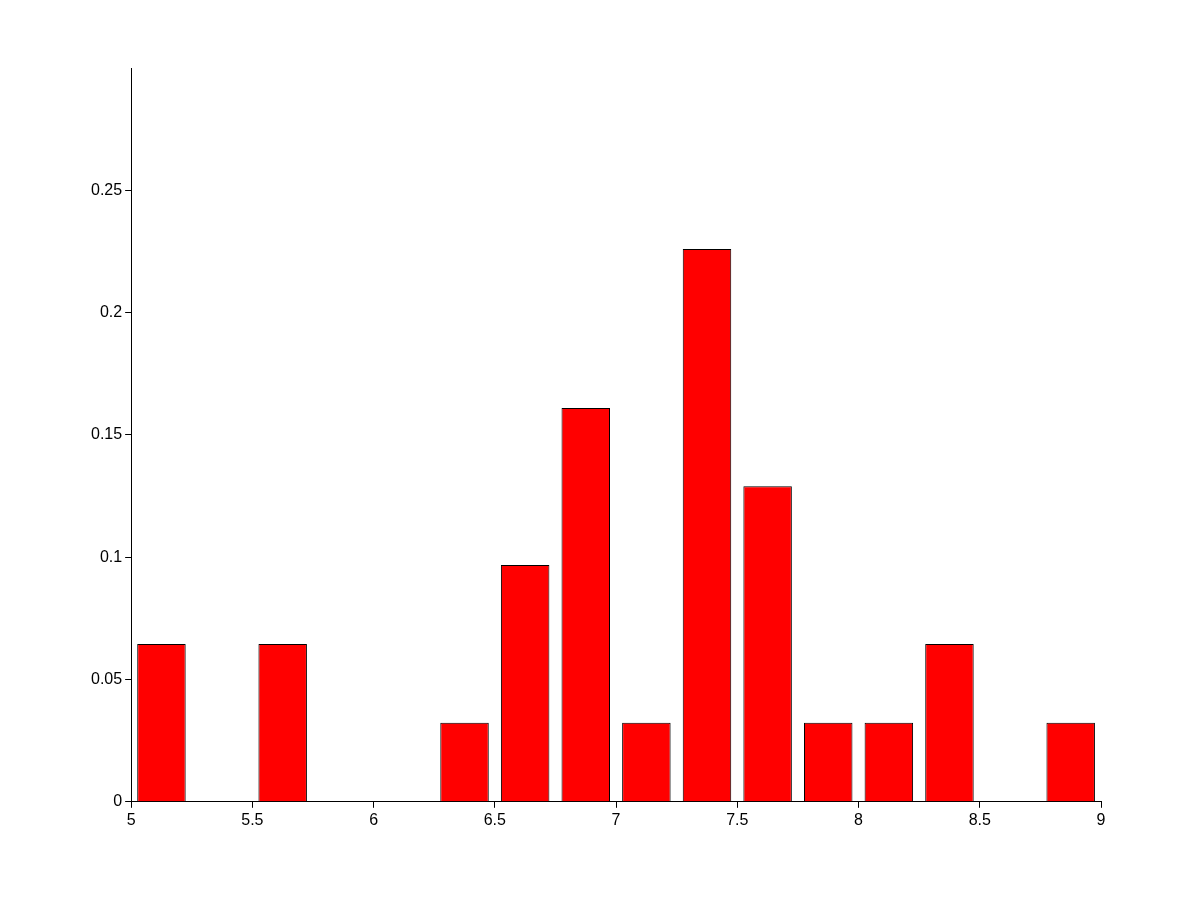  I want to click on x-tick-label: 6, so click(374, 819).